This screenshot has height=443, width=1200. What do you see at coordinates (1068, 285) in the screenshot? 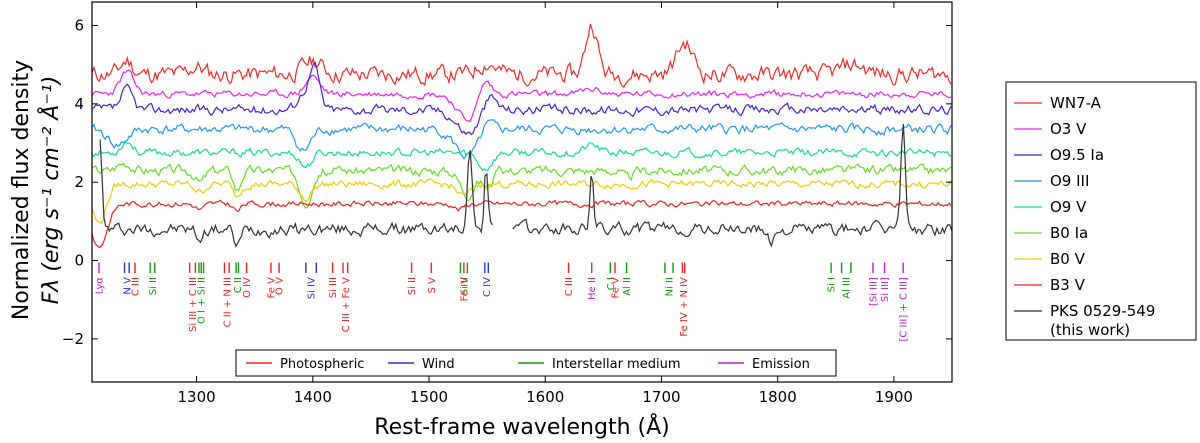
I see `legend-label-b3-v: B3 V` at bounding box center [1068, 285].